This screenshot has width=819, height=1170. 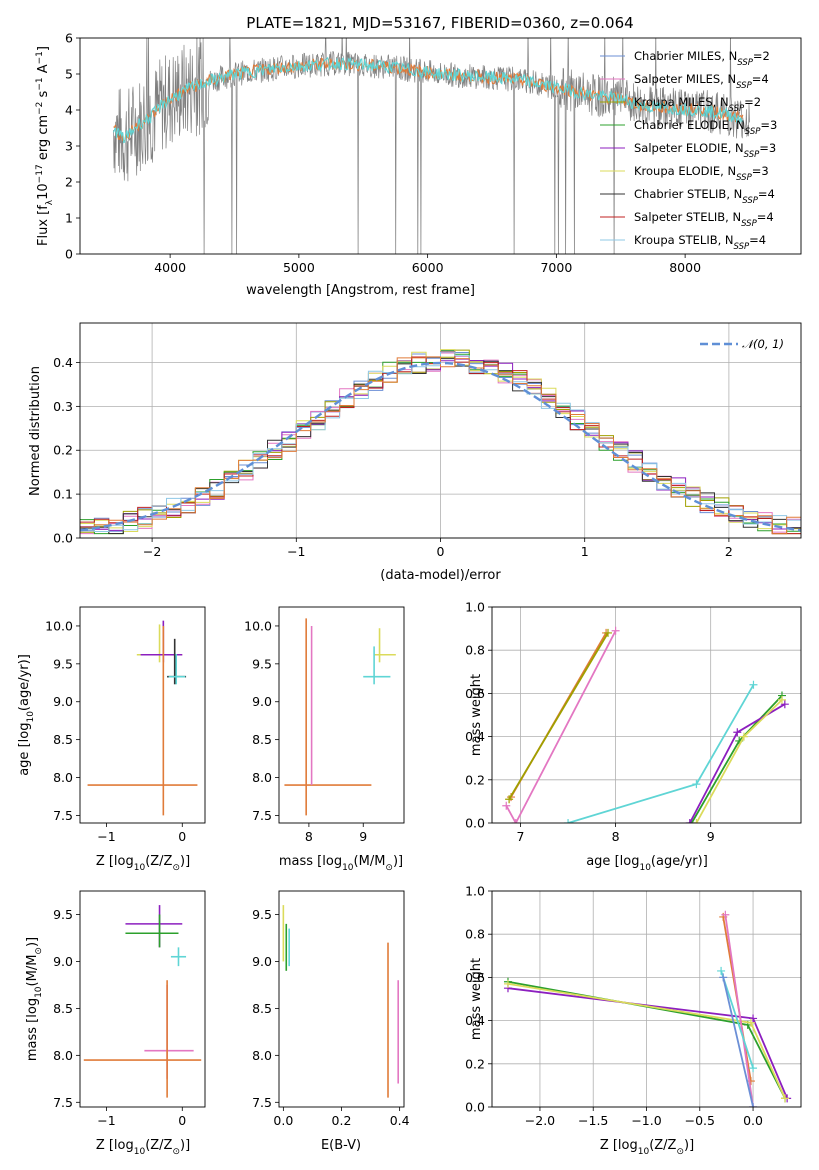 What do you see at coordinates (63, 1102) in the screenshot?
I see `y-tick-label: 7.5` at bounding box center [63, 1102].